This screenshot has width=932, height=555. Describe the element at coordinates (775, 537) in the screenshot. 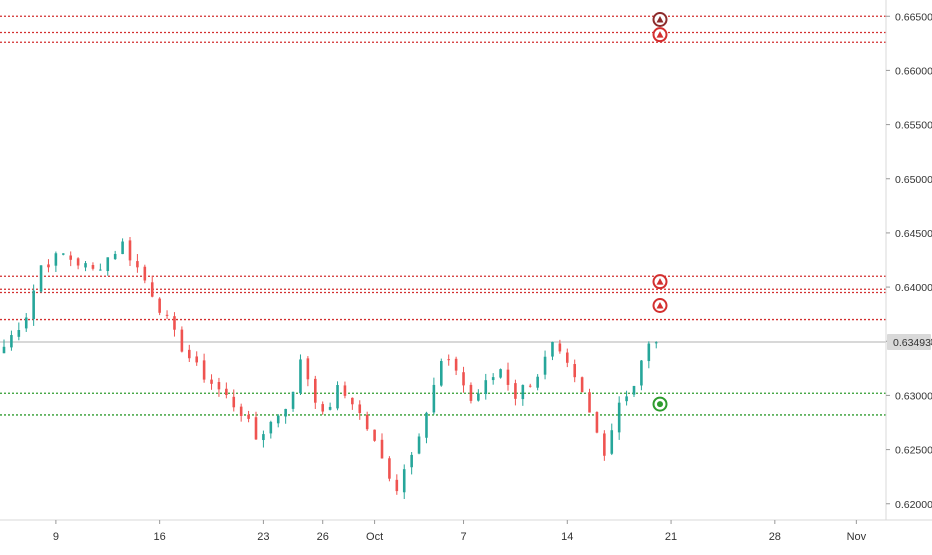

I see `time-tick-label: 28` at that location.